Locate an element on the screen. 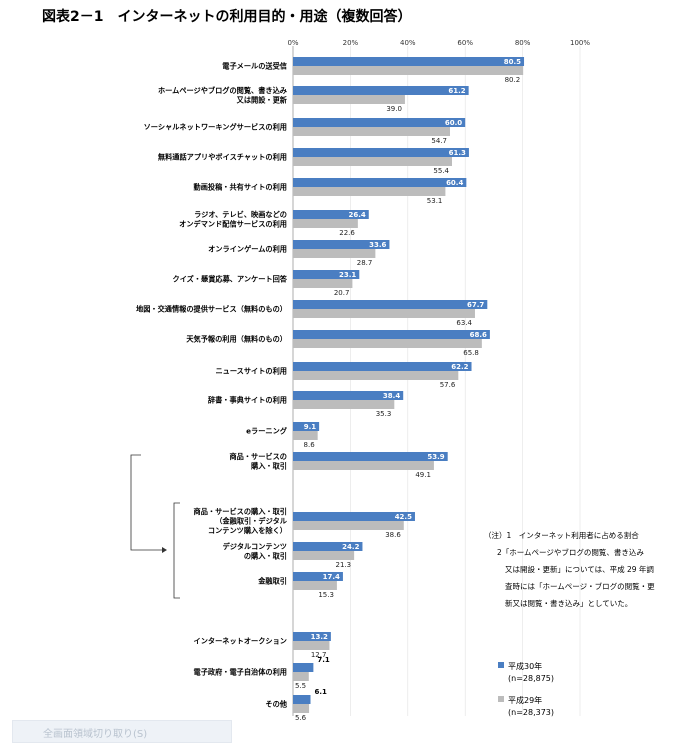 The height and width of the screenshot is (743, 700). value-label-h29: 22.6 is located at coordinates (347, 233).